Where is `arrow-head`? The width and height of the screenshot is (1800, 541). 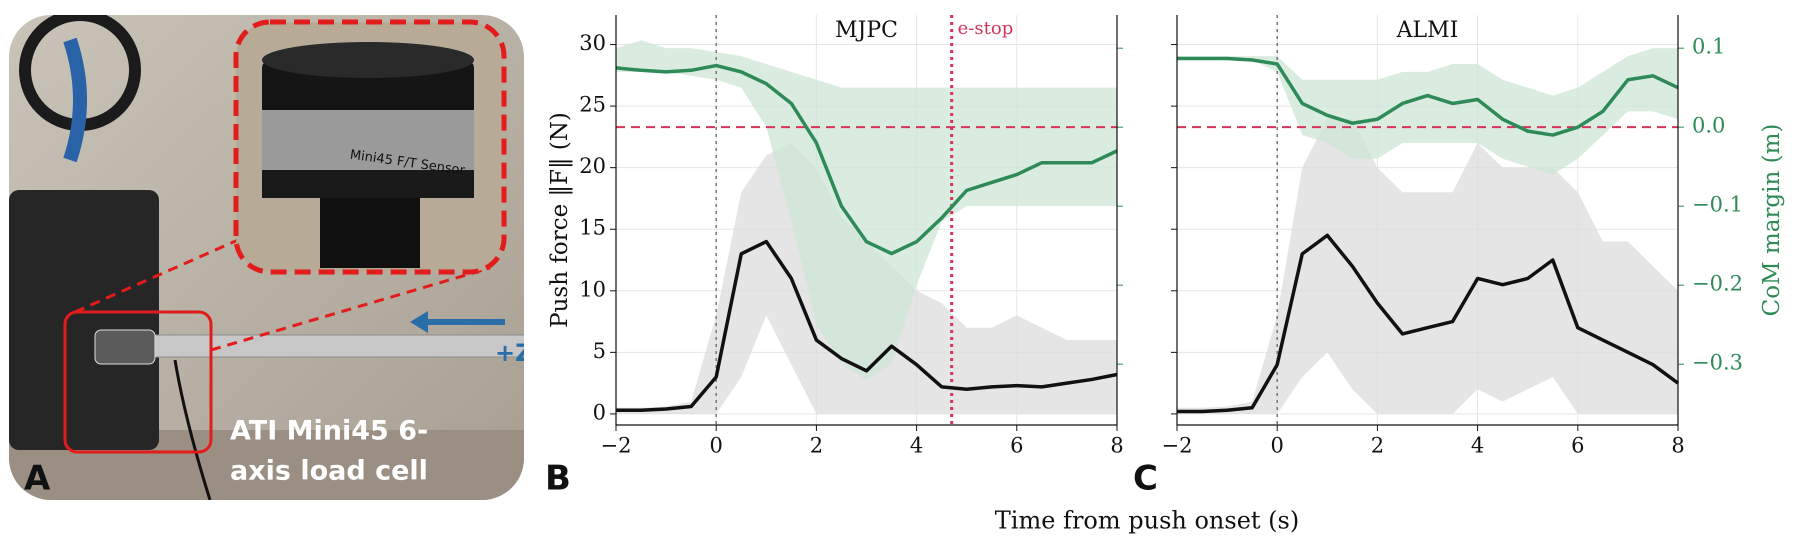 arrow-head is located at coordinates (419, 322).